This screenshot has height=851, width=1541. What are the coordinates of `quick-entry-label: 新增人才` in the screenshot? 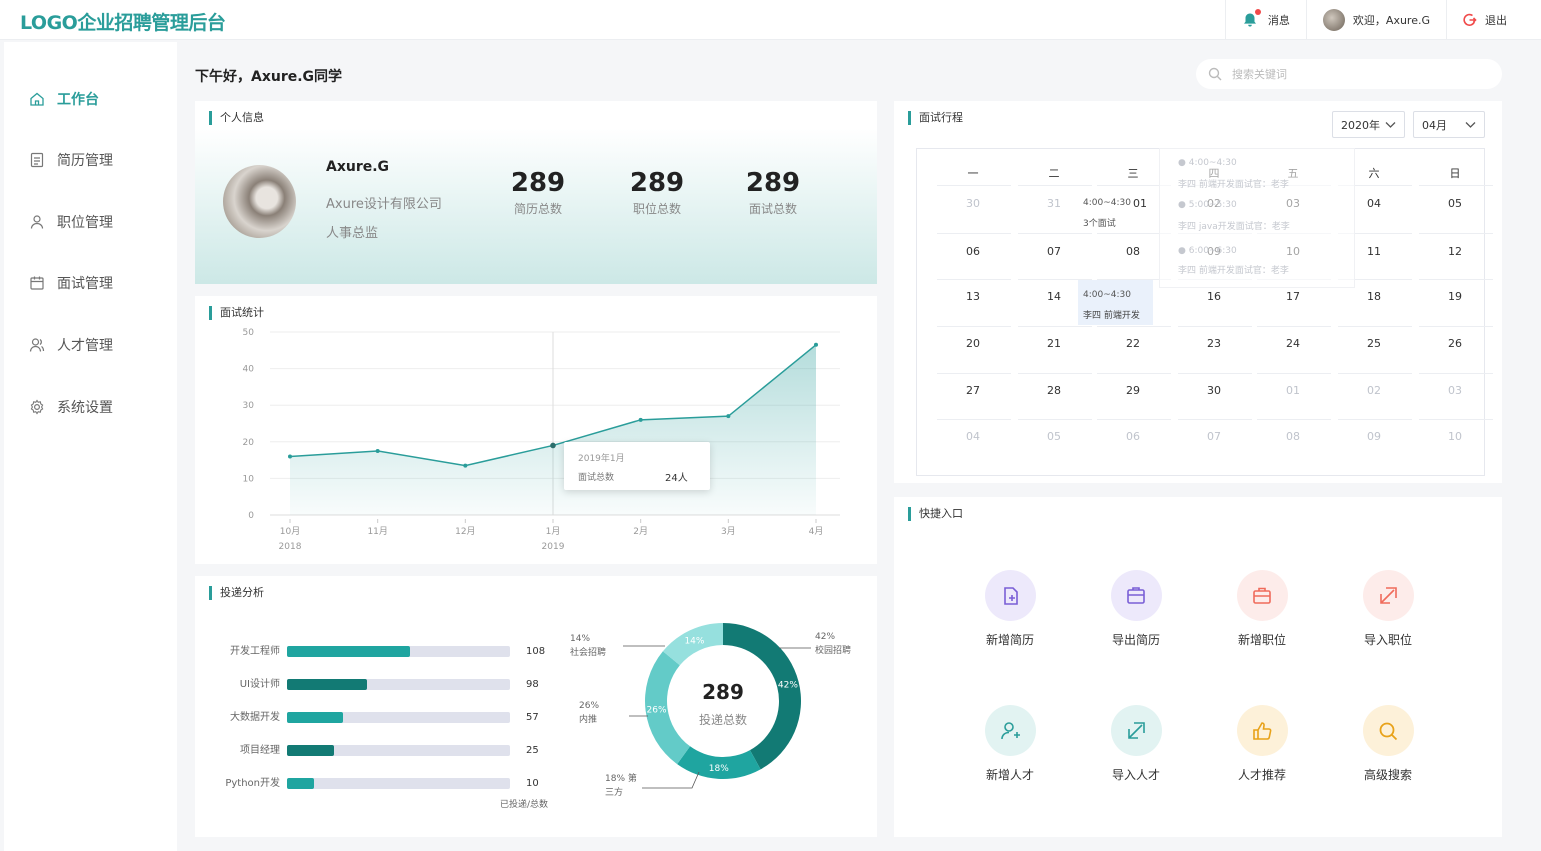 It's located at (1009, 775).